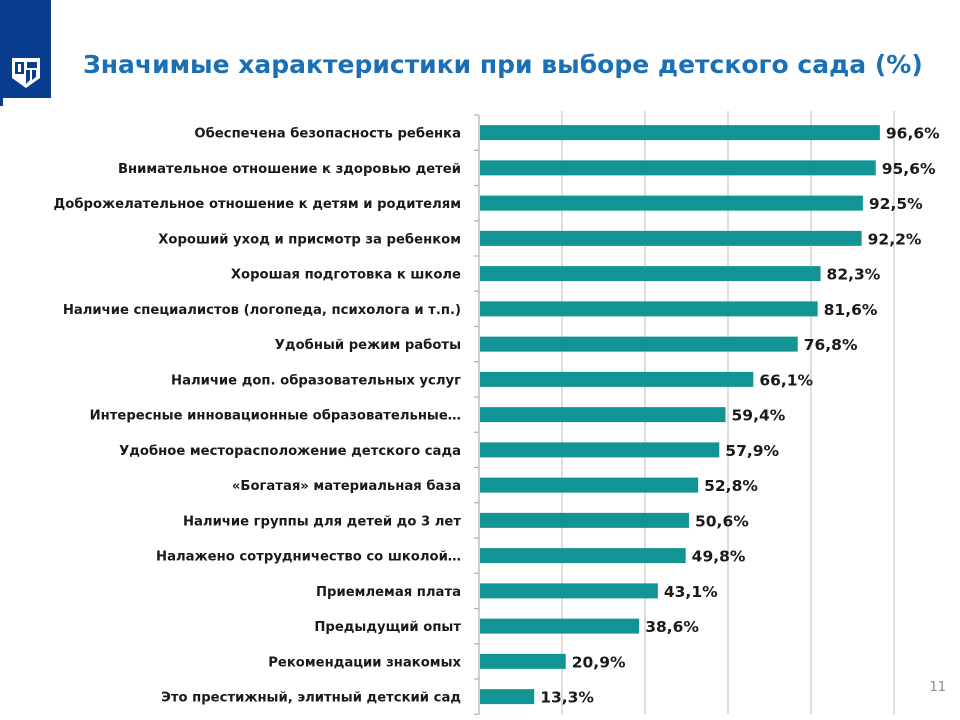 Image resolution: width=960 pixels, height=720 pixels. I want to click on data-label: 59,4%, so click(759, 416).